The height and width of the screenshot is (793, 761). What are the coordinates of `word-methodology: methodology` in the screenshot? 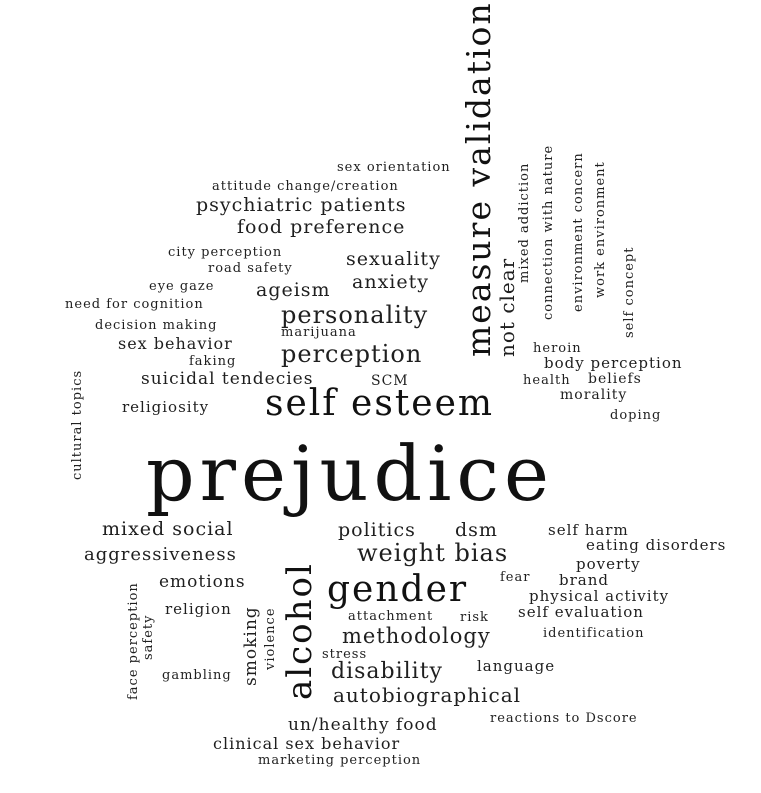 It's located at (416, 636).